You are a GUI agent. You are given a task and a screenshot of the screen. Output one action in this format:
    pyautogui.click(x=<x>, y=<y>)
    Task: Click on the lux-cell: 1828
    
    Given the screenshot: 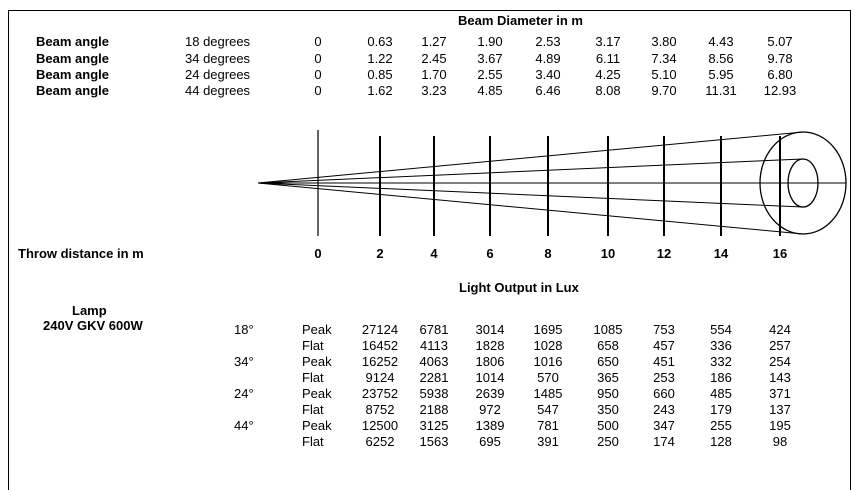 What is the action you would take?
    pyautogui.click(x=490, y=345)
    